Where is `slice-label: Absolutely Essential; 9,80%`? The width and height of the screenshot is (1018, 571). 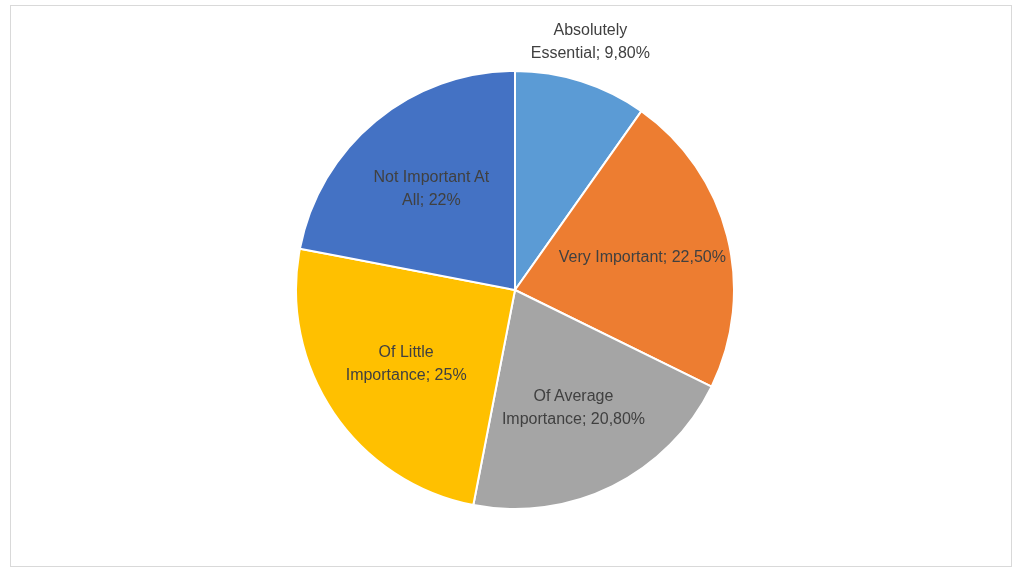
slice-label: Absolutely Essential; 9,80% is located at coordinates (590, 40).